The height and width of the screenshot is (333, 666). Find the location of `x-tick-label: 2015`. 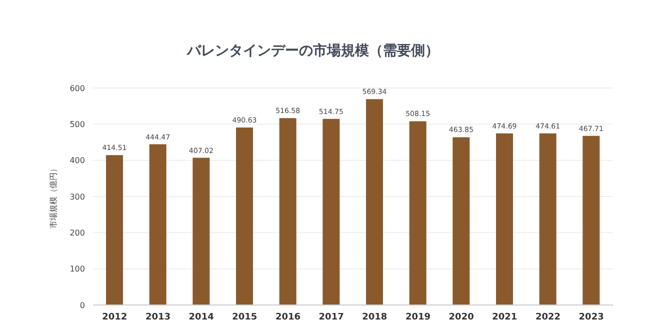

x-tick-label: 2015 is located at coordinates (245, 317).